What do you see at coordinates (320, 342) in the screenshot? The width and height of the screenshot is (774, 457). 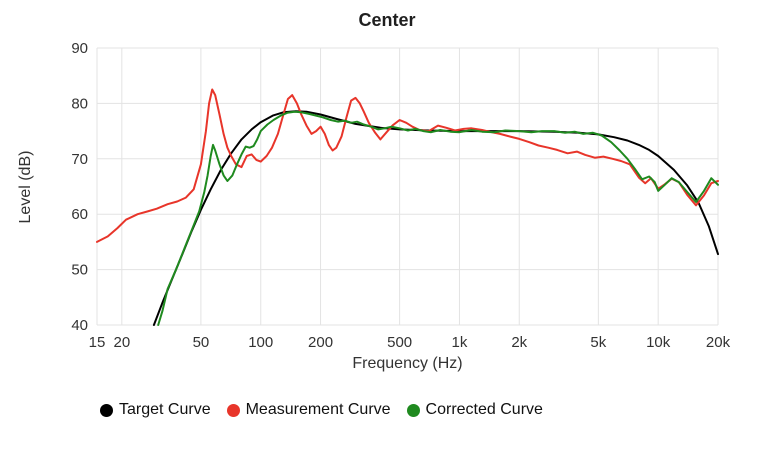 I see `x-tick-label: 200` at bounding box center [320, 342].